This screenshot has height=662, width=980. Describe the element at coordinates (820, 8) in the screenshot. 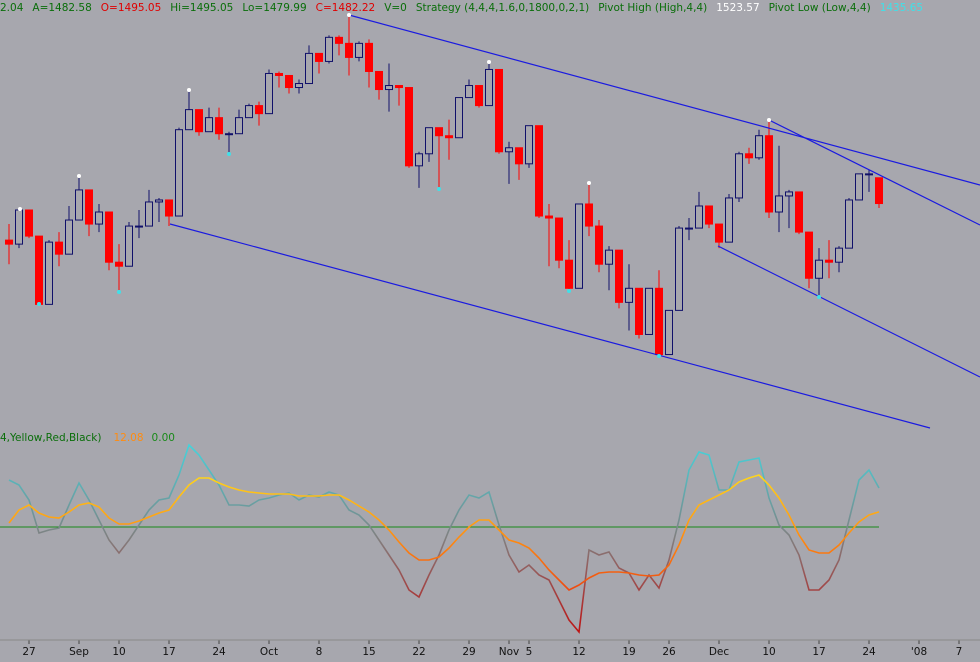

I see `header-item: Pivot Low (Low,4,4)` at that location.